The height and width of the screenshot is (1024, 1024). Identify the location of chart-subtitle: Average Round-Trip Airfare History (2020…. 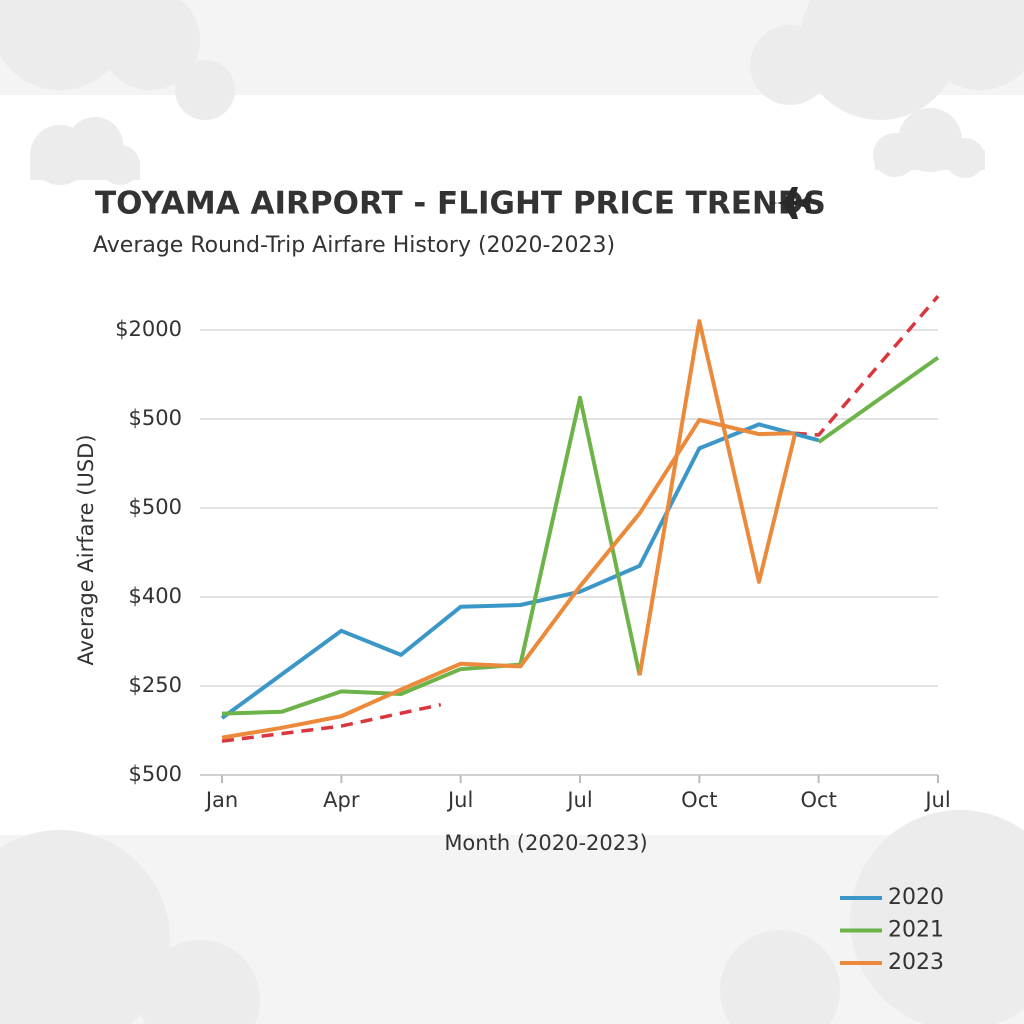
(354, 245).